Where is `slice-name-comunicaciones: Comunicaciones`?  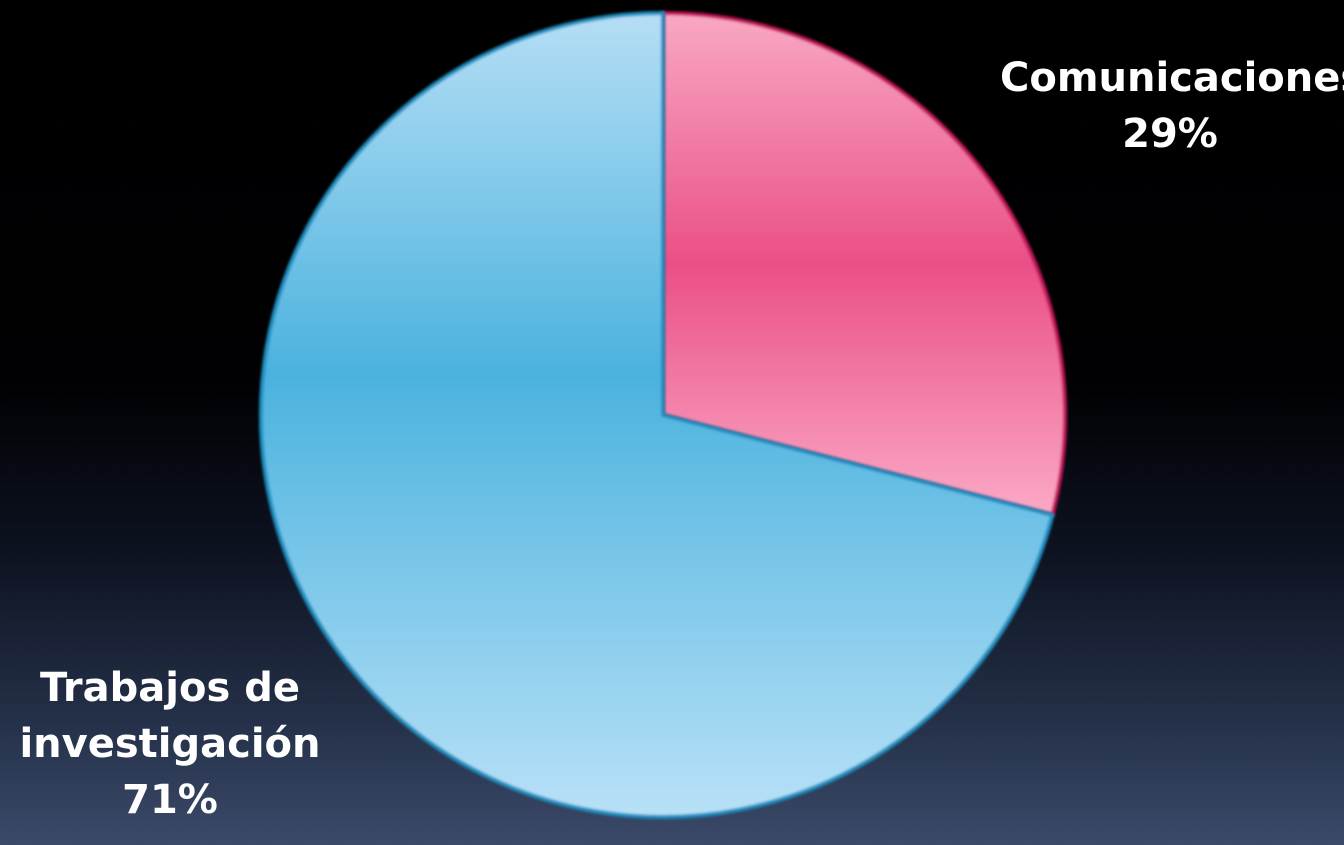 slice-name-comunicaciones: Comunicaciones is located at coordinates (1172, 78).